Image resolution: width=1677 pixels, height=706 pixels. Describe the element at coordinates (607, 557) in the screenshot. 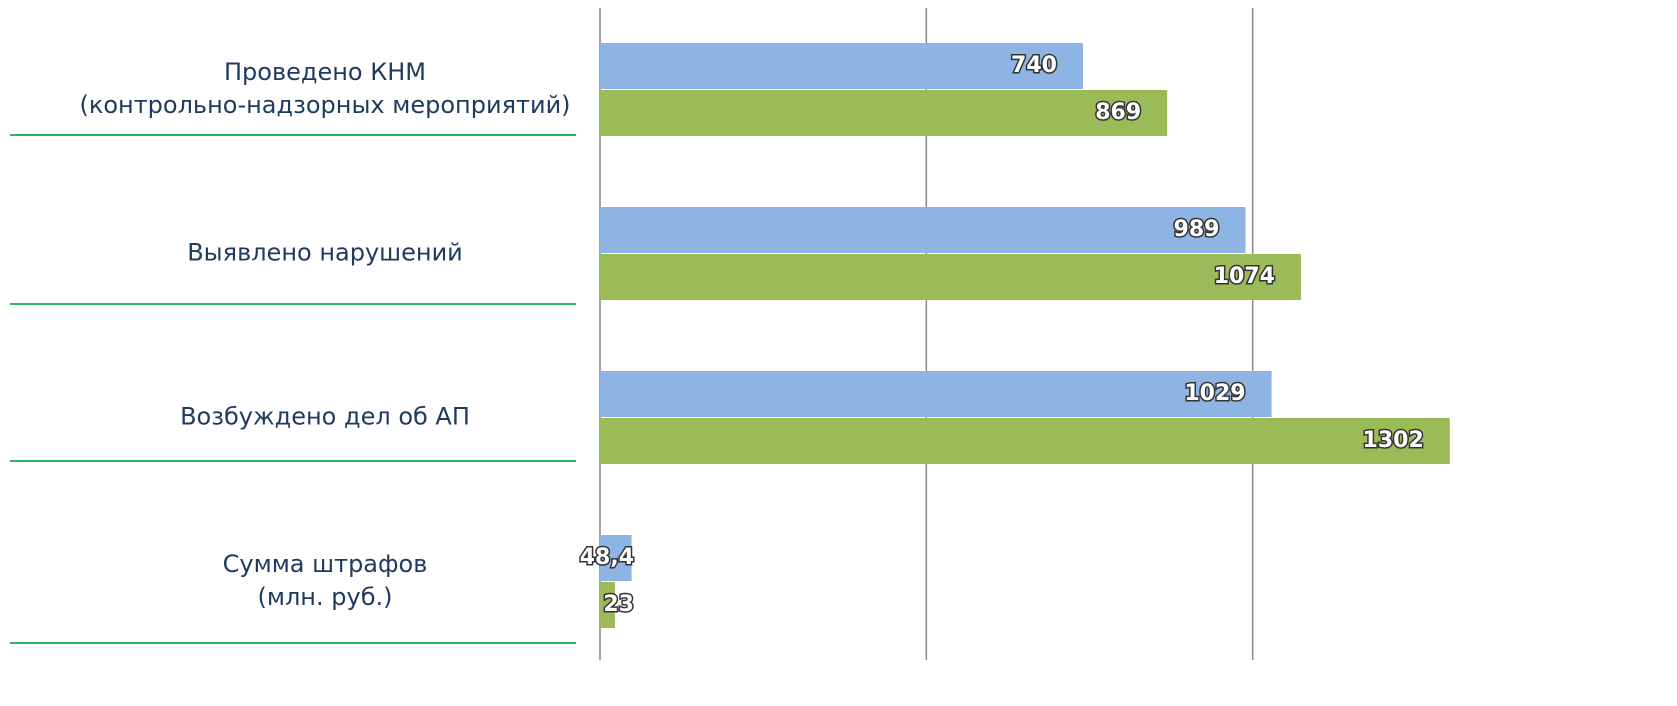

I see `value-label: 48,4` at that location.